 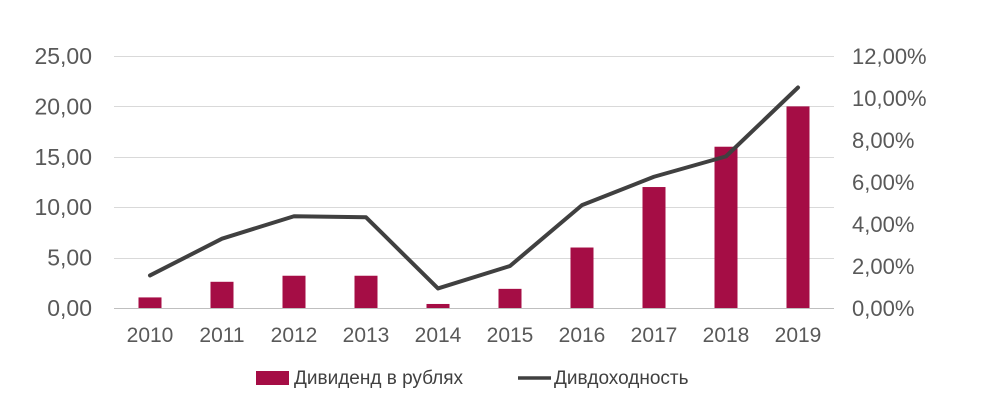 What do you see at coordinates (150, 335) in the screenshot?
I see `x-tick-label: 2010` at bounding box center [150, 335].